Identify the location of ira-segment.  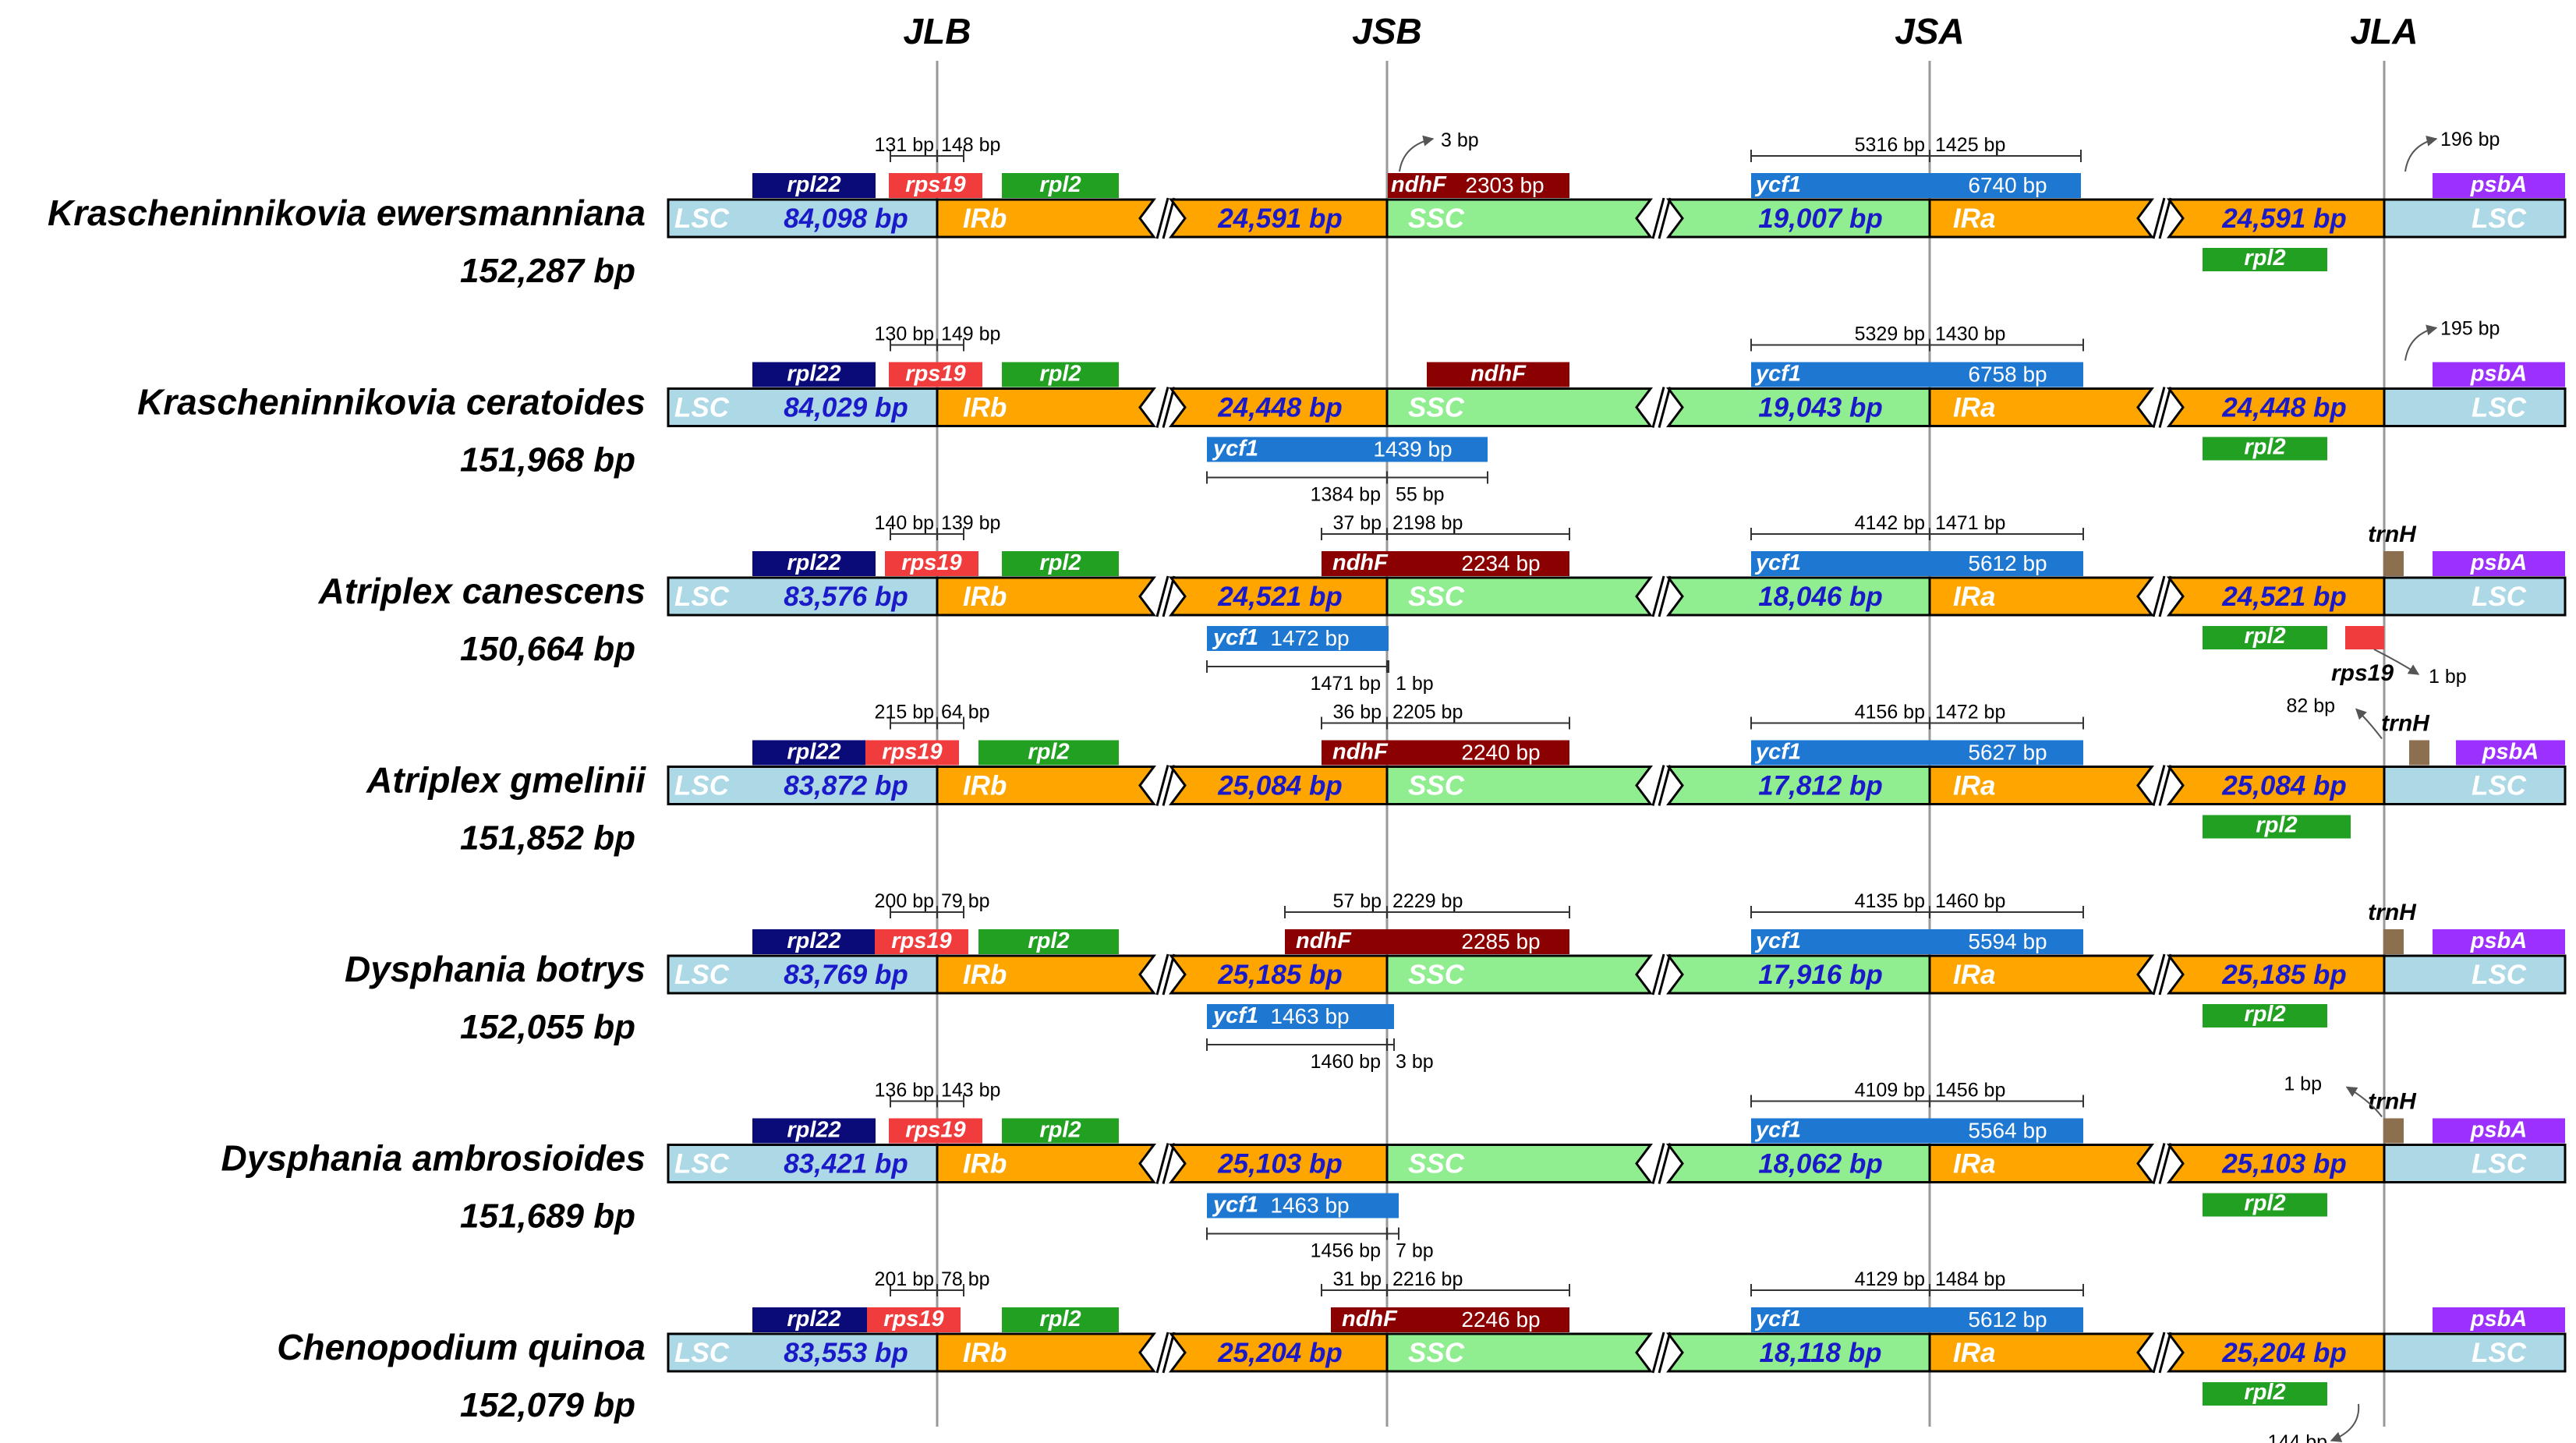
(2041, 1163).